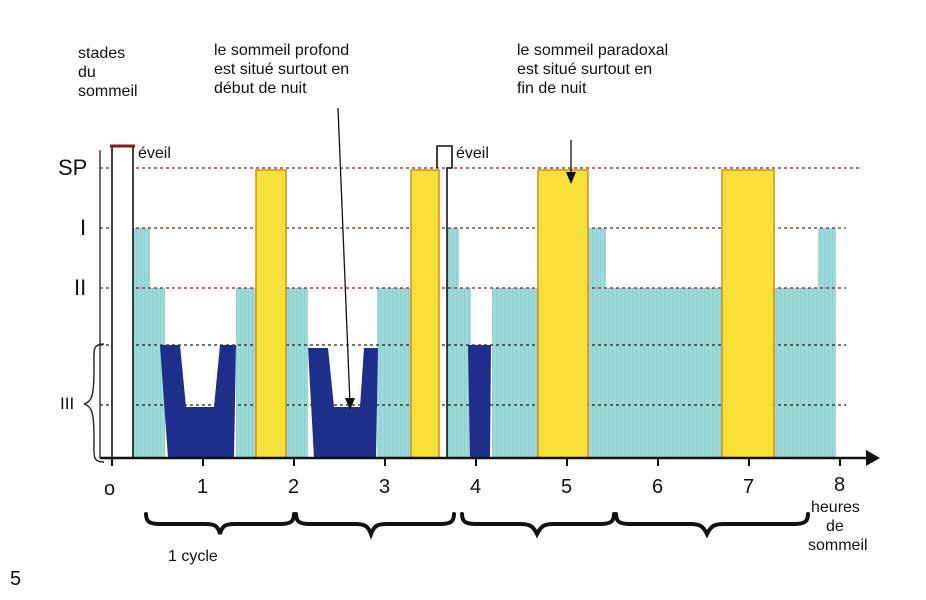 This screenshot has height=600, width=926. What do you see at coordinates (552, 88) in the screenshot?
I see `paradoxical-note-line-3: fin de nuit` at bounding box center [552, 88].